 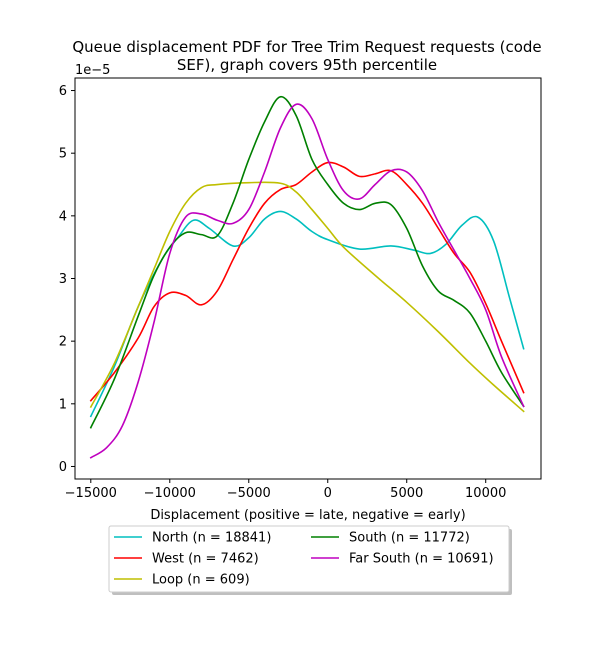 I want to click on x-axis-ticks: −15000 −10000 −5000 0 5000 10000, so click(x=285, y=490).